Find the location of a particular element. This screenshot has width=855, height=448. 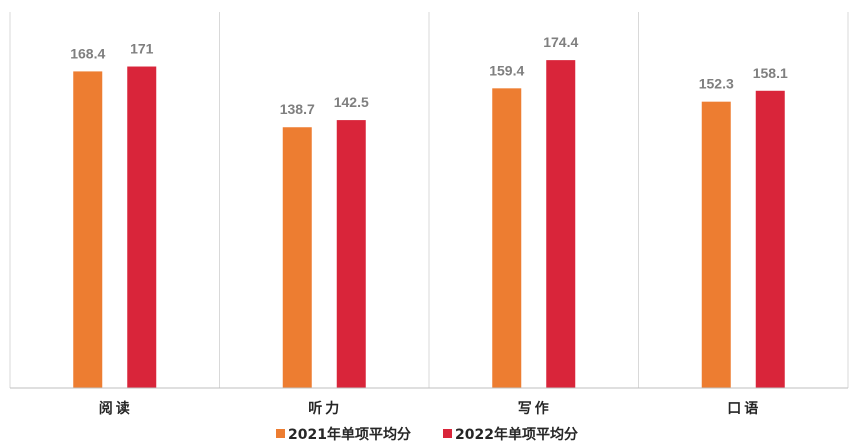

value-label-s2-4: 158.1 is located at coordinates (770, 73).